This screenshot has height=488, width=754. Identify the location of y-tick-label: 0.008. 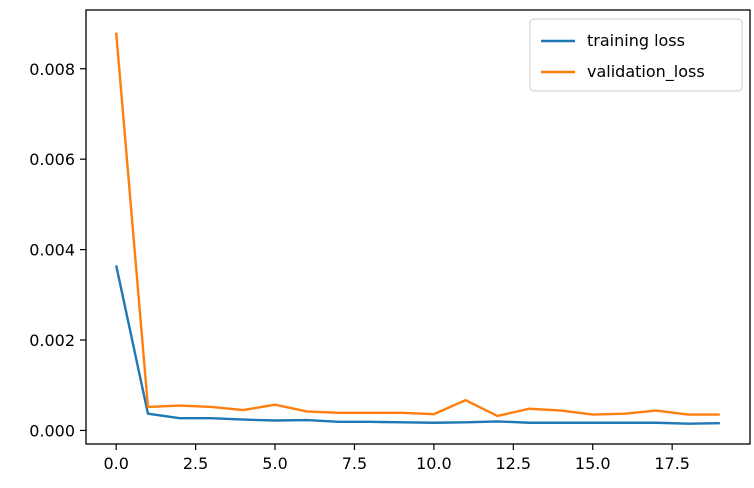
(52, 69).